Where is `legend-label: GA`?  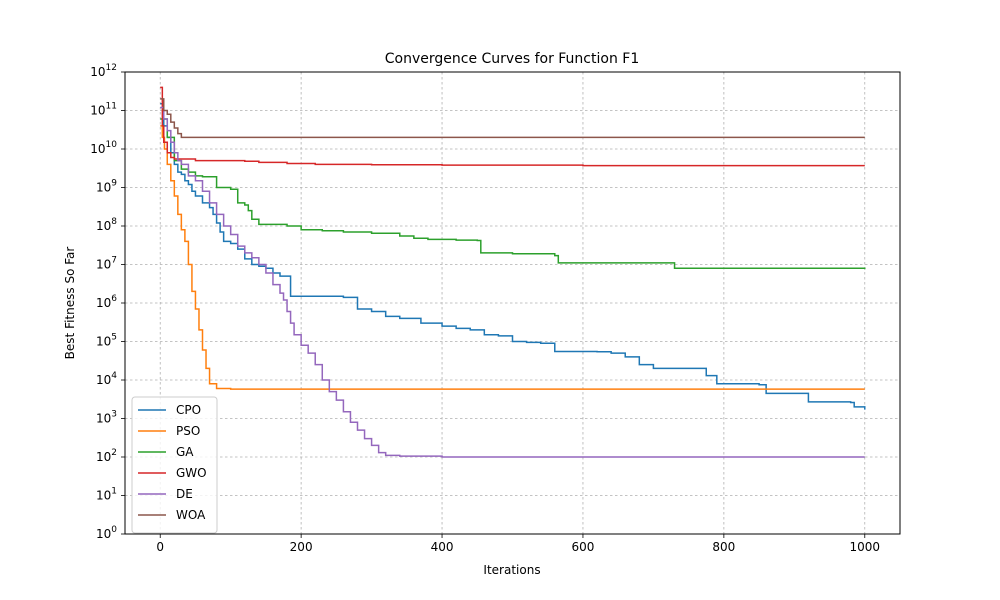
legend-label: GA is located at coordinates (185, 452).